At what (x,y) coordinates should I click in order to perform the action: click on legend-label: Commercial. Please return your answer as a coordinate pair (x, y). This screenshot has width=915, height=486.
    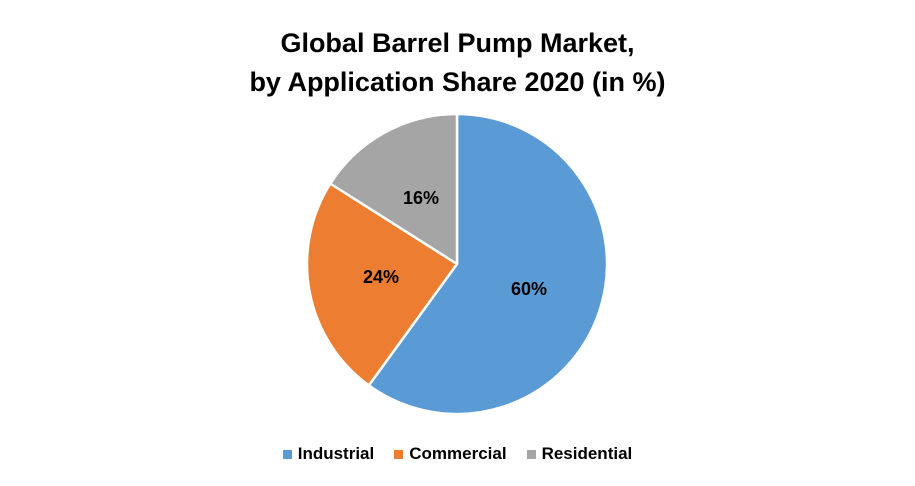
    Looking at the image, I should click on (458, 453).